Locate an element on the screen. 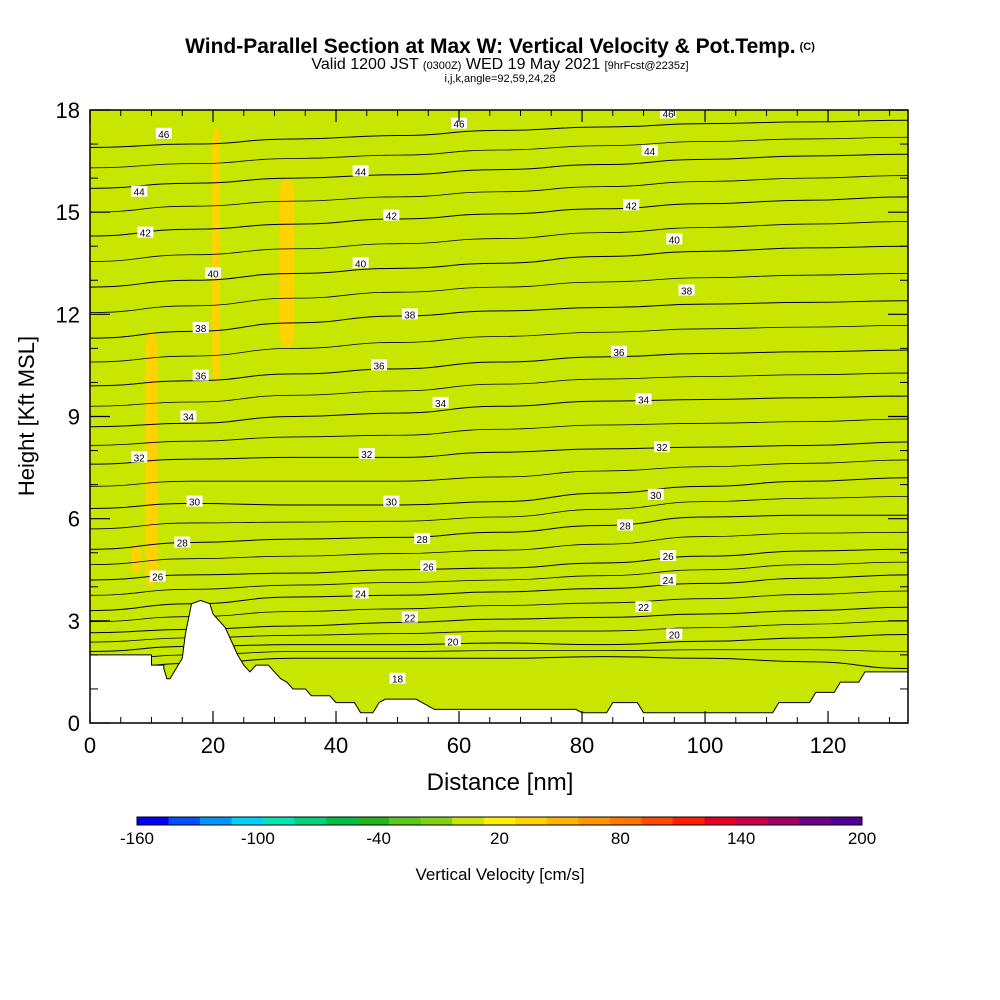  colorbar-tick-label: -40 is located at coordinates (378, 838).